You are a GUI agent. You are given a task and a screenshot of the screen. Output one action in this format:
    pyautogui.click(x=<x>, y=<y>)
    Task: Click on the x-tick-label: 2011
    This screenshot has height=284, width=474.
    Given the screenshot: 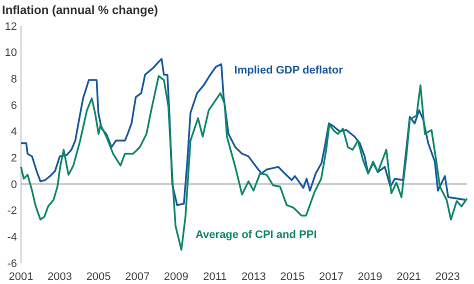 What is the action you would take?
    pyautogui.click(x=215, y=277)
    